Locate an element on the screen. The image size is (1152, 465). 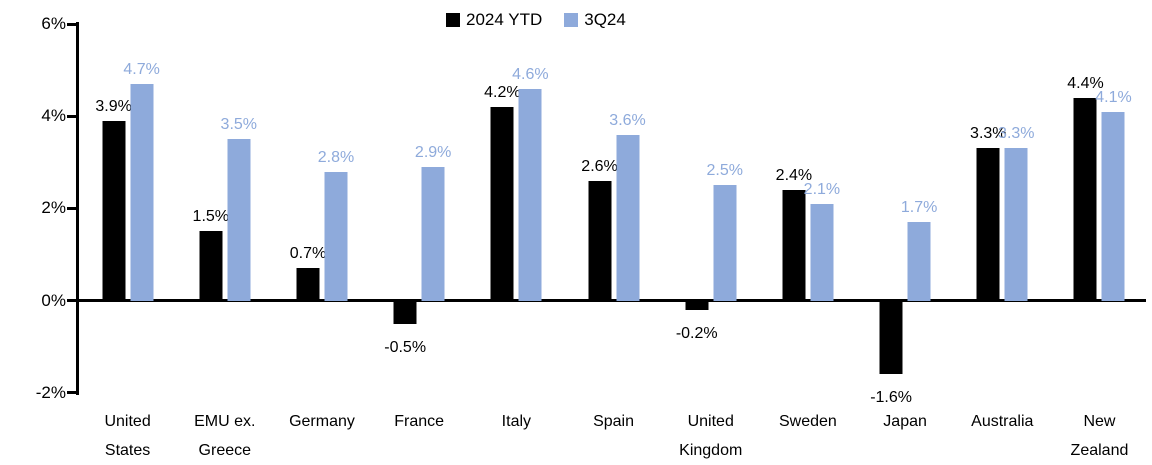
bar-value-label: 2.1% is located at coordinates (822, 189).